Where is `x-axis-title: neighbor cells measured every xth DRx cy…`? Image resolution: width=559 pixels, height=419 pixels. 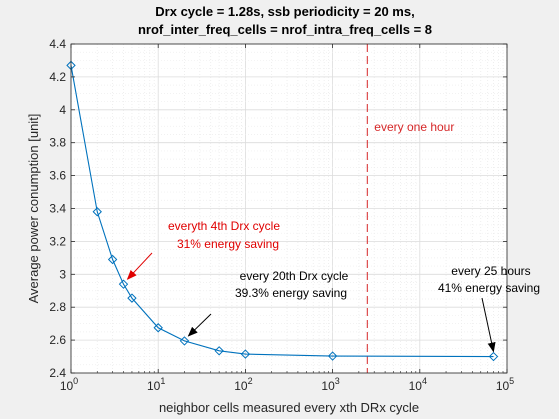 x-axis-title: neighbor cells measured every xth DRx cy… is located at coordinates (289, 407).